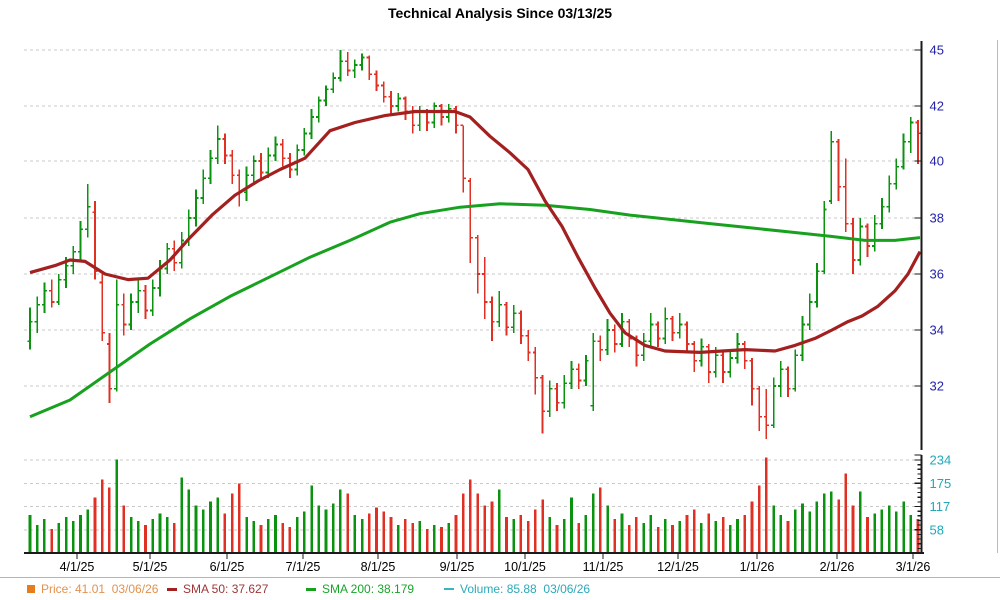  I want to click on svg-text: 117, so click(940, 506).